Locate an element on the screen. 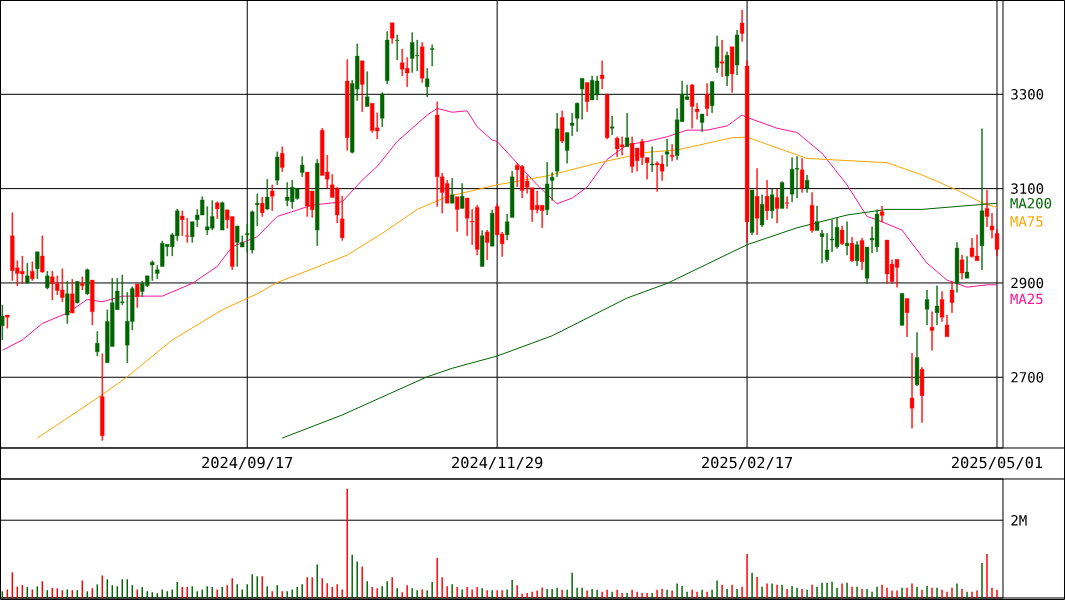 This screenshot has width=1065, height=600. x-tick-label: 2025/02/17 is located at coordinates (747, 463).